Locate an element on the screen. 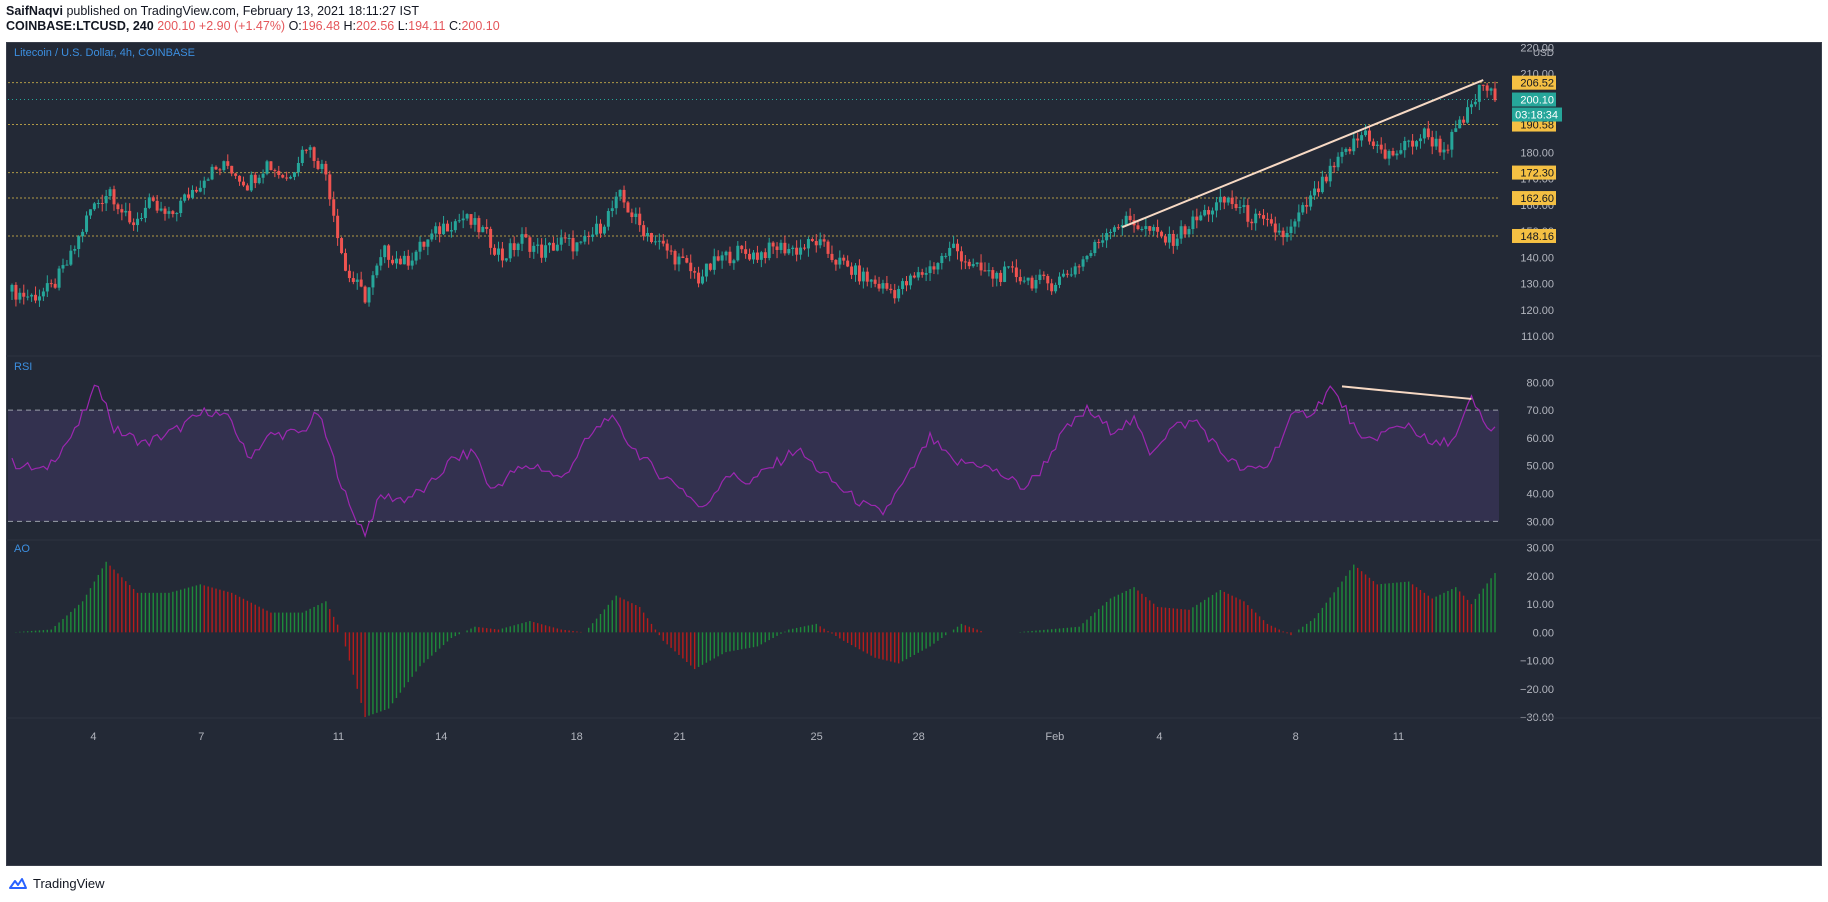 This screenshot has width=1828, height=902. x-axis-label: 4 is located at coordinates (1159, 737).